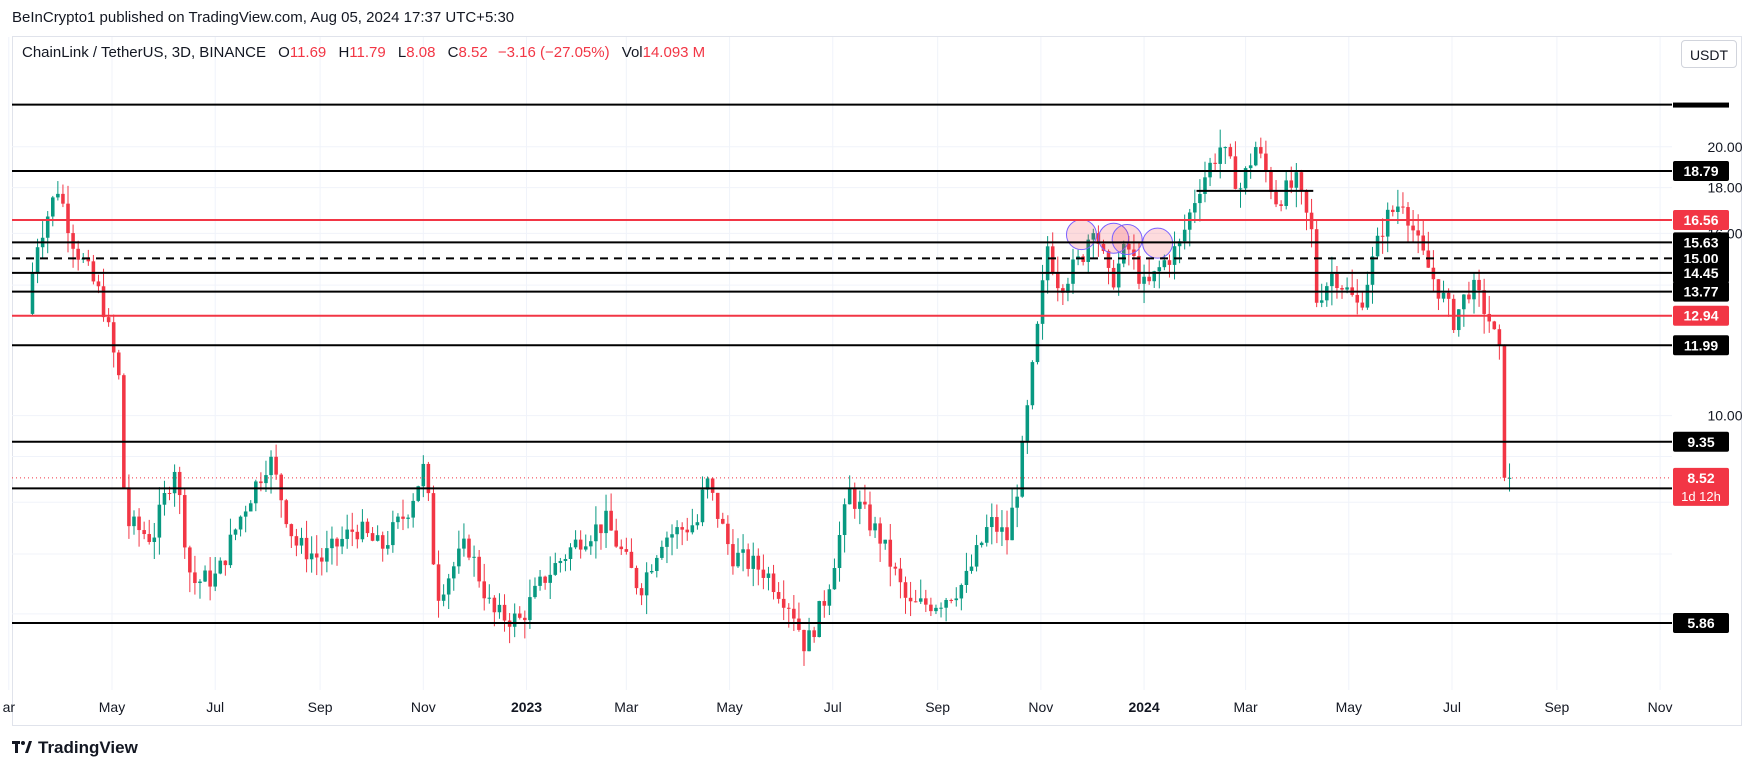 The height and width of the screenshot is (768, 1754). I want to click on tradingview-logo: TradingView, so click(75, 748).